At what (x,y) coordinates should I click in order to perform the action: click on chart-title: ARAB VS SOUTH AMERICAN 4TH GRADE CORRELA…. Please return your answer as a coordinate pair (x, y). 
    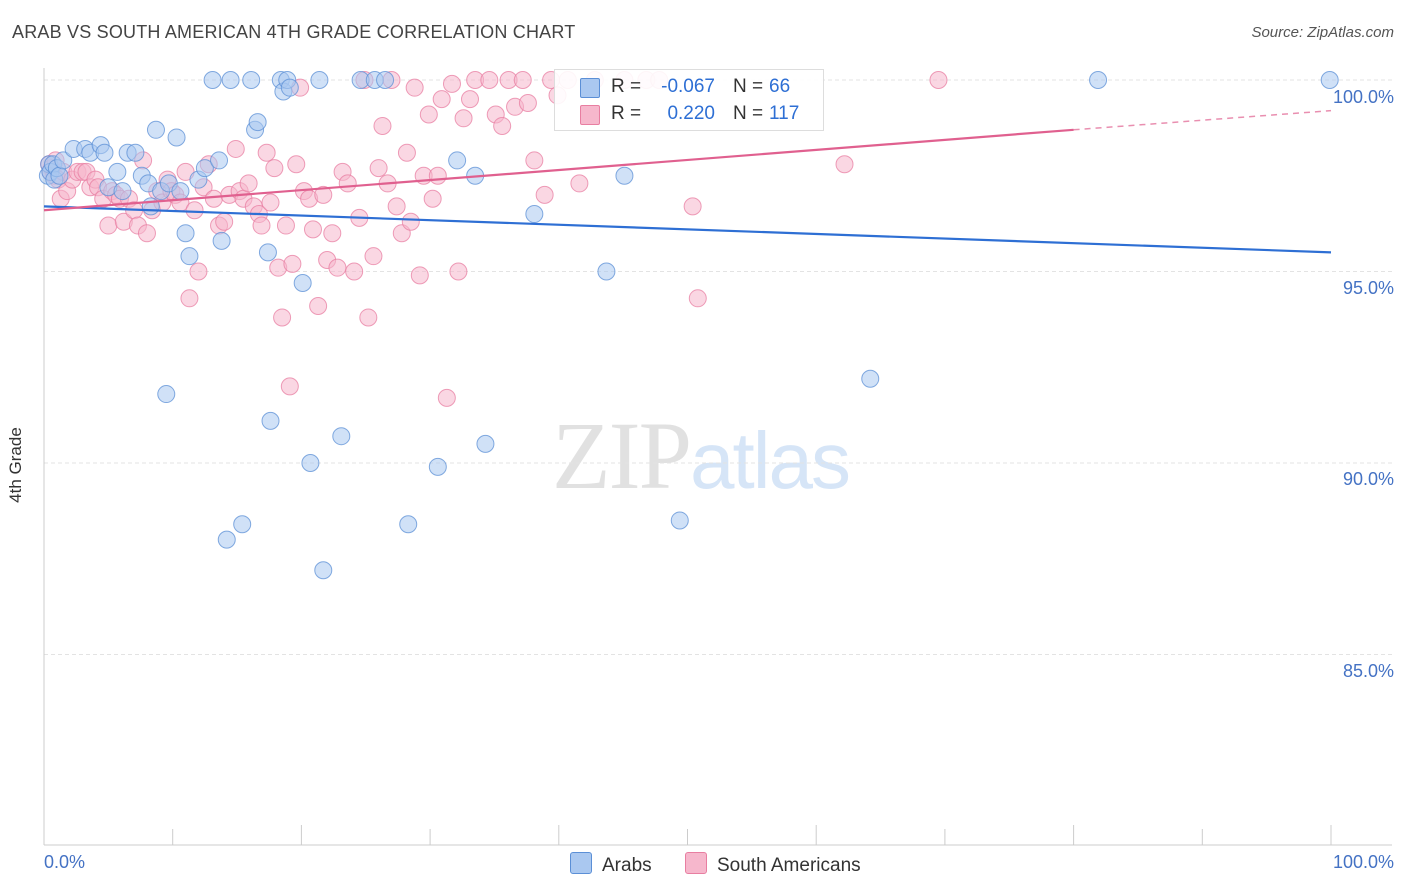
    Looking at the image, I should click on (294, 32).